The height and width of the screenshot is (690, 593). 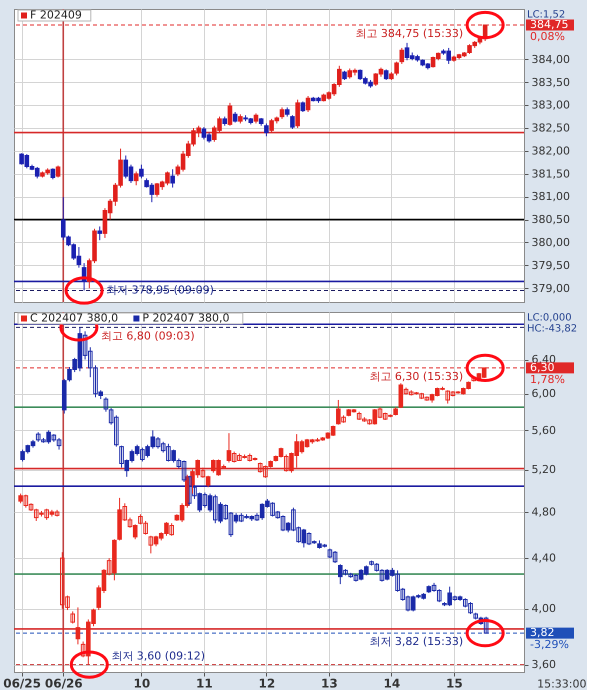 What do you see at coordinates (549, 31) in the screenshot?
I see `ref-line-label: 384,75 0,08%` at bounding box center [549, 31].